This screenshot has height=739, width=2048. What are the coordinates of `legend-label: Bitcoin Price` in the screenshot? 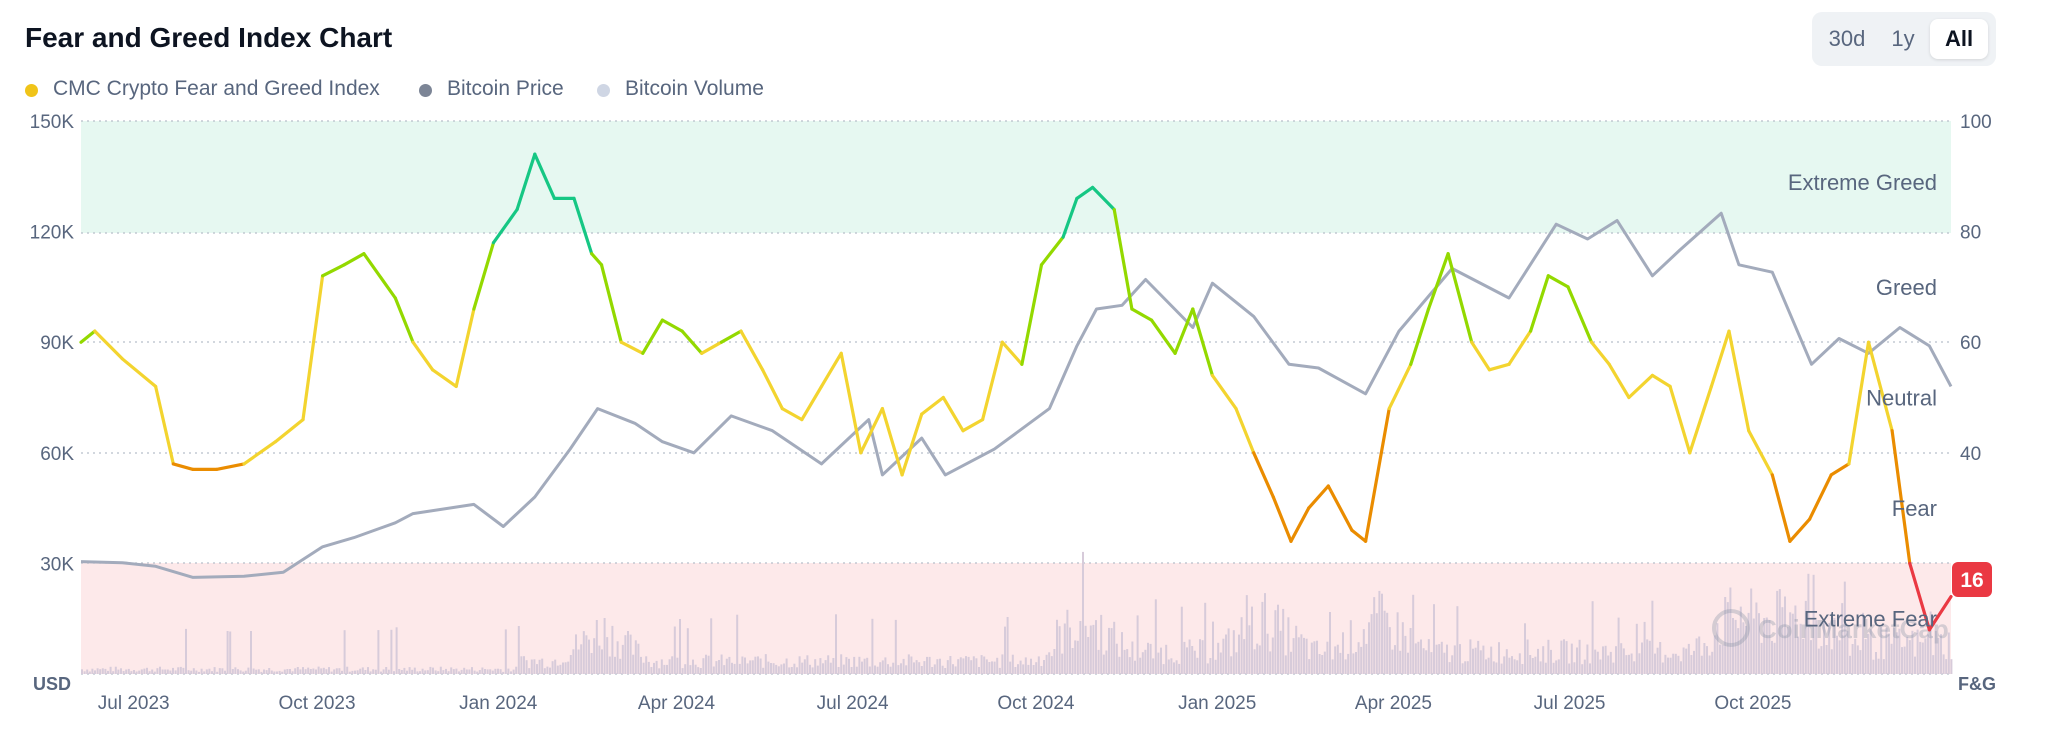 It's located at (505, 88).